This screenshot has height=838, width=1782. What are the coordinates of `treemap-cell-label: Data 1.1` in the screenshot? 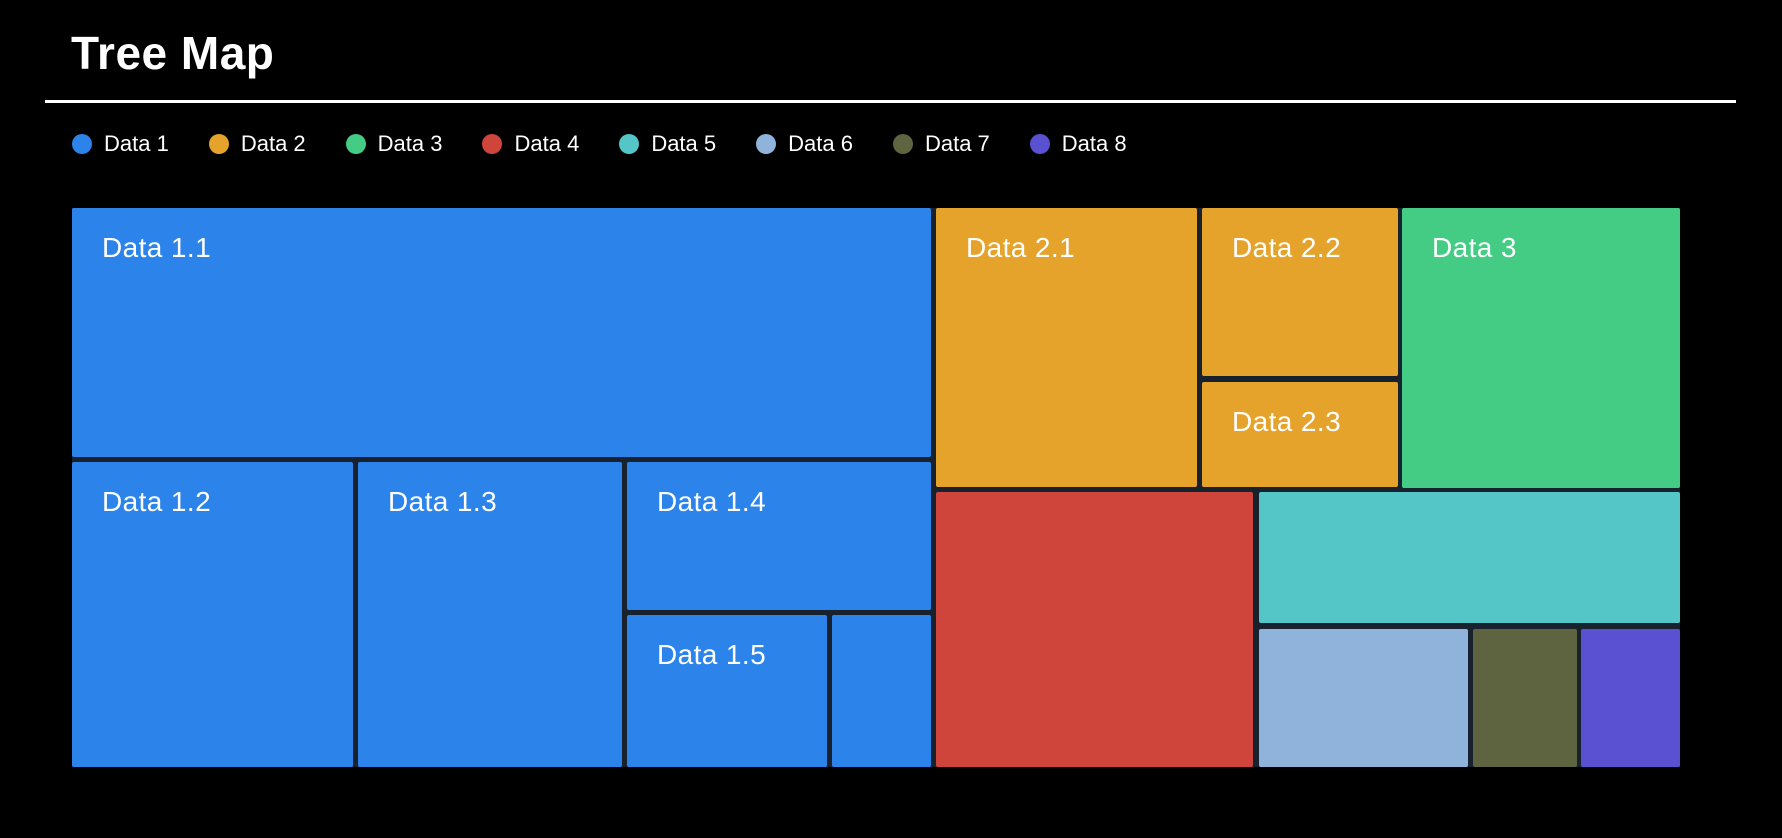 It's located at (157, 247).